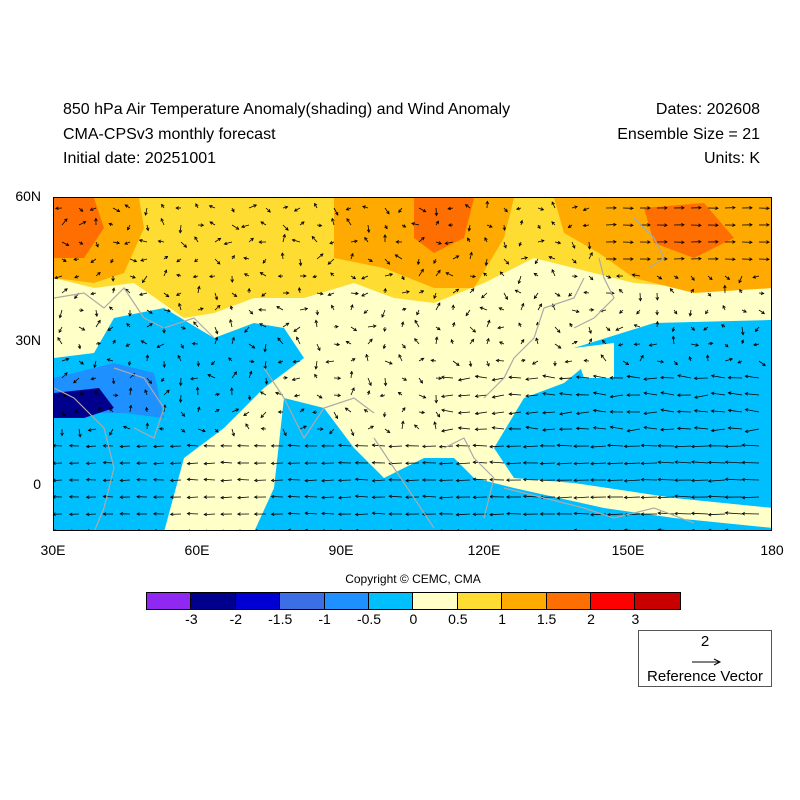 This screenshot has height=800, width=800. I want to click on cold-region-pacific-north, so click(672, 346).